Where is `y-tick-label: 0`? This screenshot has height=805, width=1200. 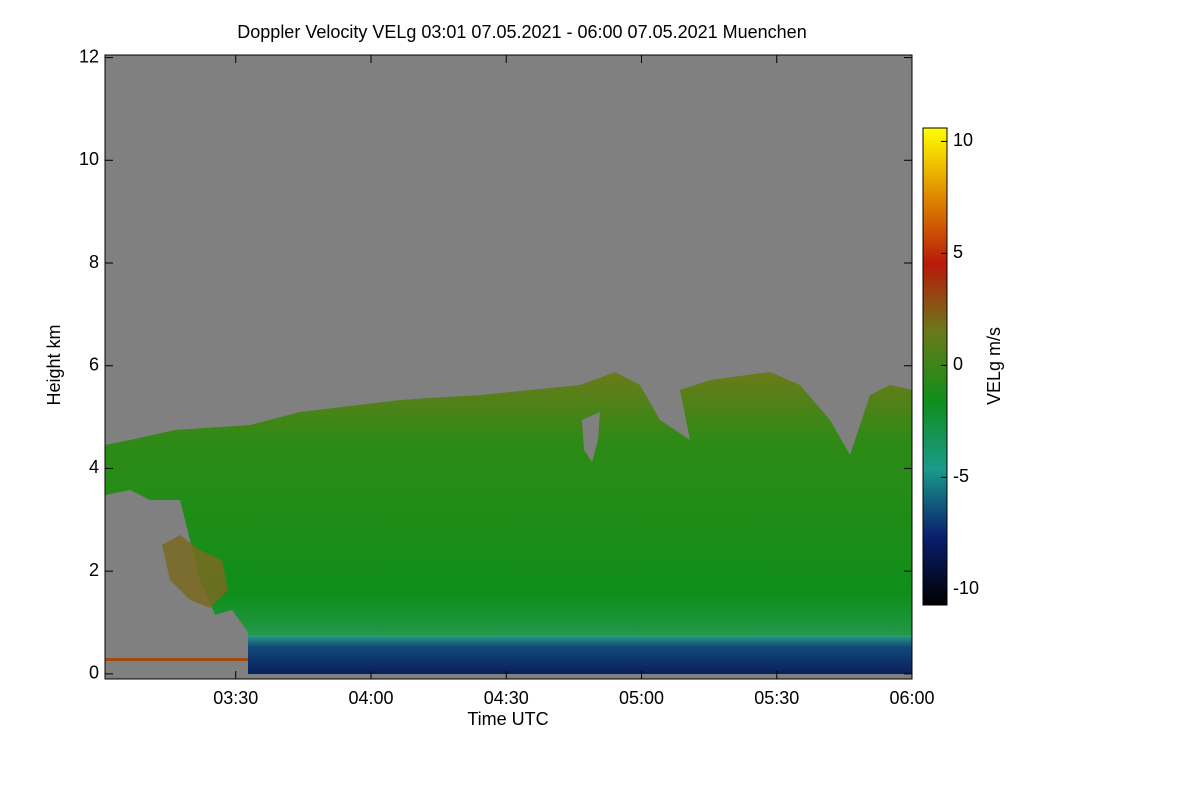 y-tick-label: 0 is located at coordinates (94, 673).